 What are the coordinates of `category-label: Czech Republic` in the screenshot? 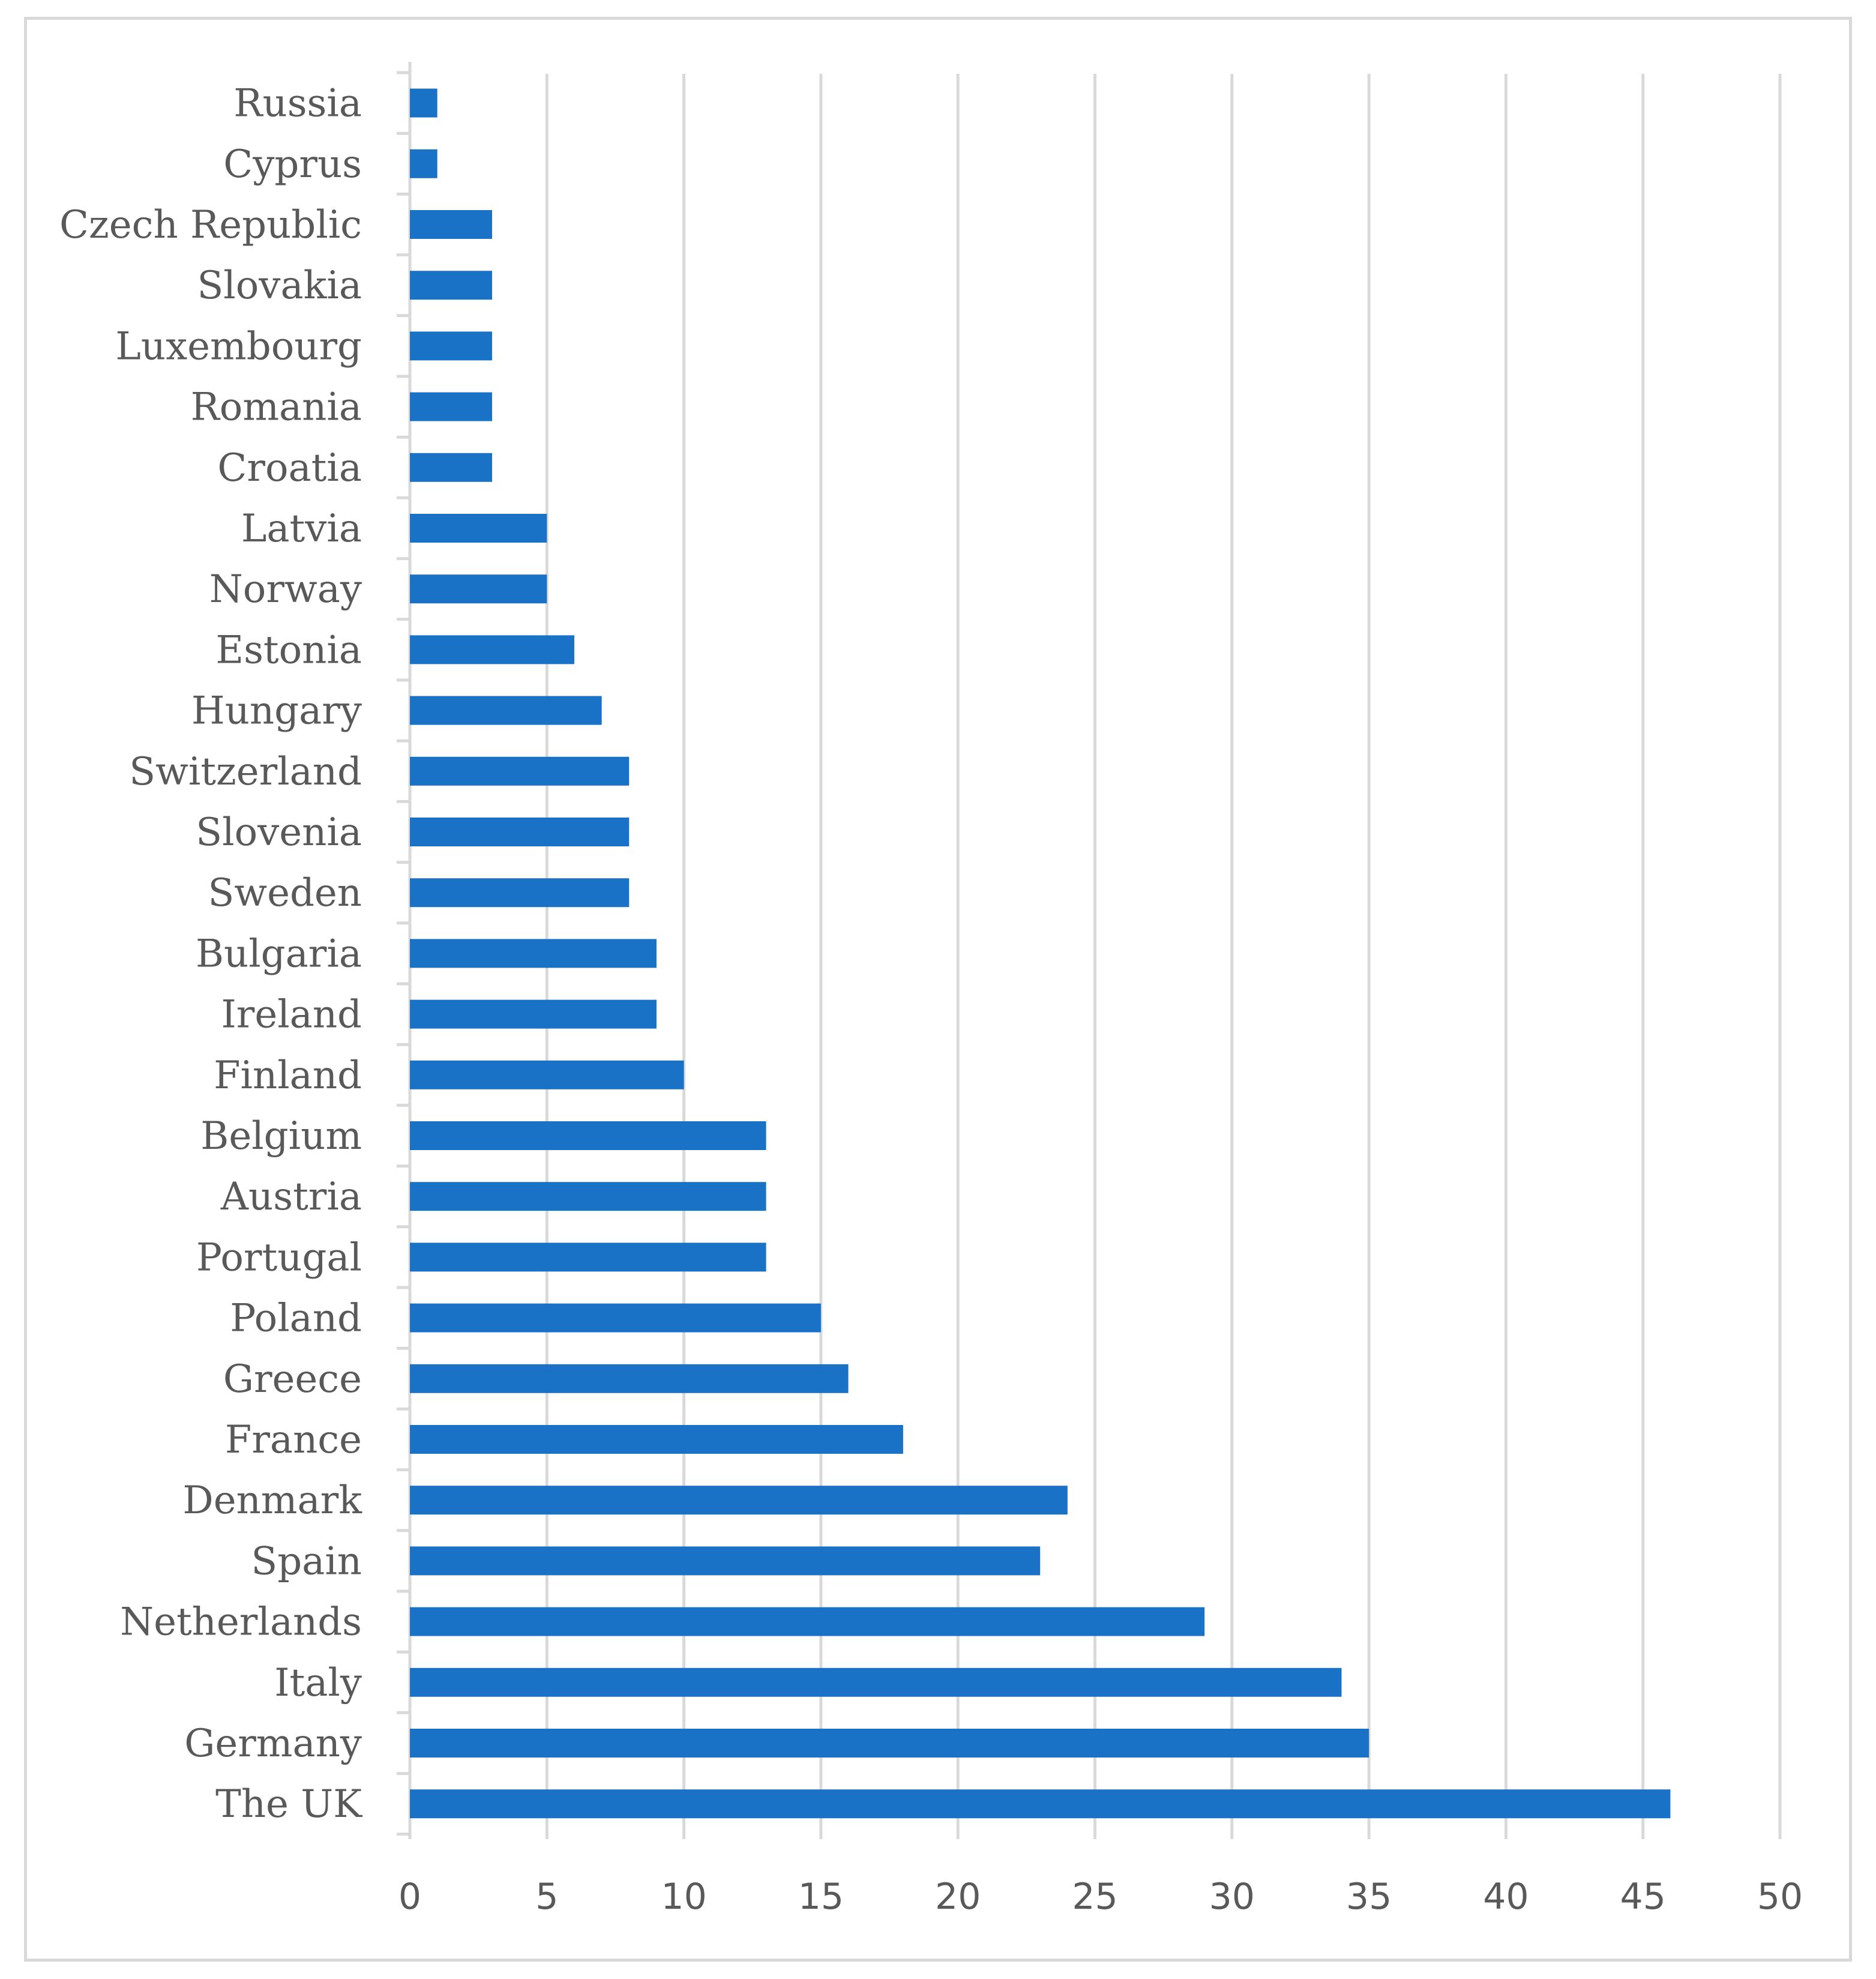 It's located at (210, 225).